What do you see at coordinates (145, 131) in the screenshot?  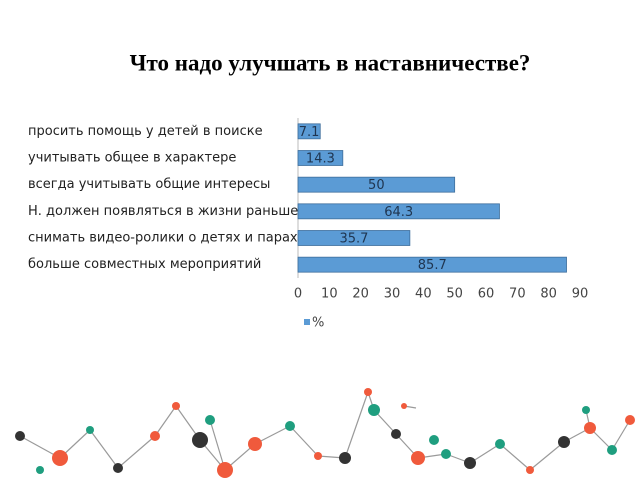 I see `y-tick-label: просить помощь у детей в поиске` at bounding box center [145, 131].